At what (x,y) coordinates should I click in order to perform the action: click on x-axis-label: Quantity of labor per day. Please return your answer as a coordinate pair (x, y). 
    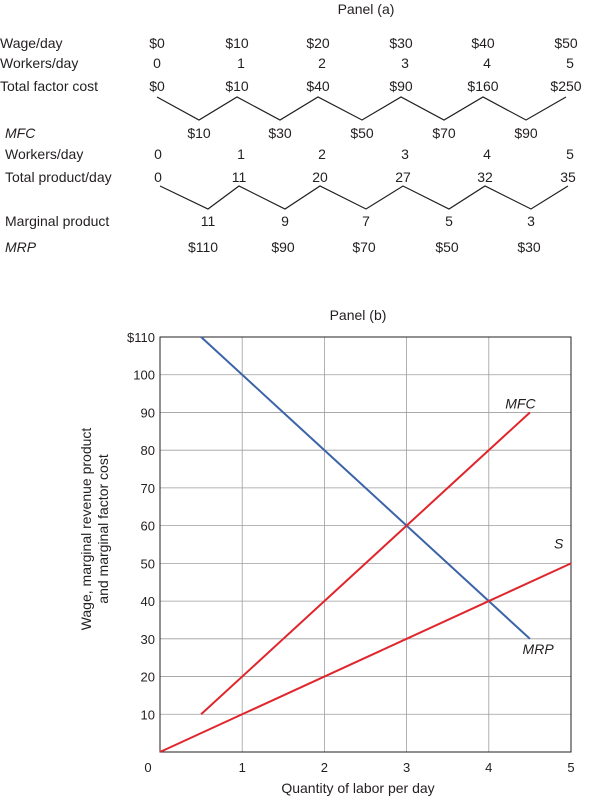
    Looking at the image, I should click on (358, 788).